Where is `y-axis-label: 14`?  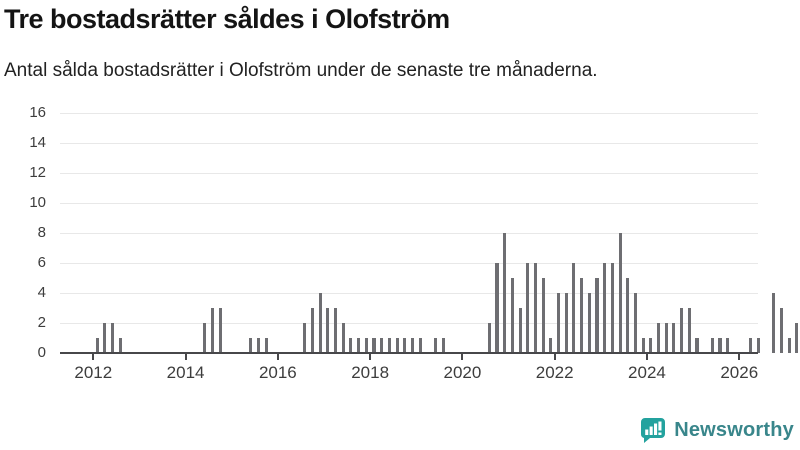
y-axis-label: 14 is located at coordinates (37, 142).